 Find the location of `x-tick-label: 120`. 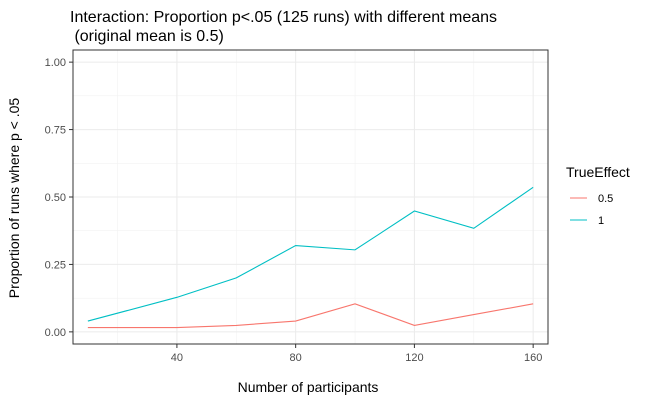

x-tick-label: 120 is located at coordinates (414, 358).